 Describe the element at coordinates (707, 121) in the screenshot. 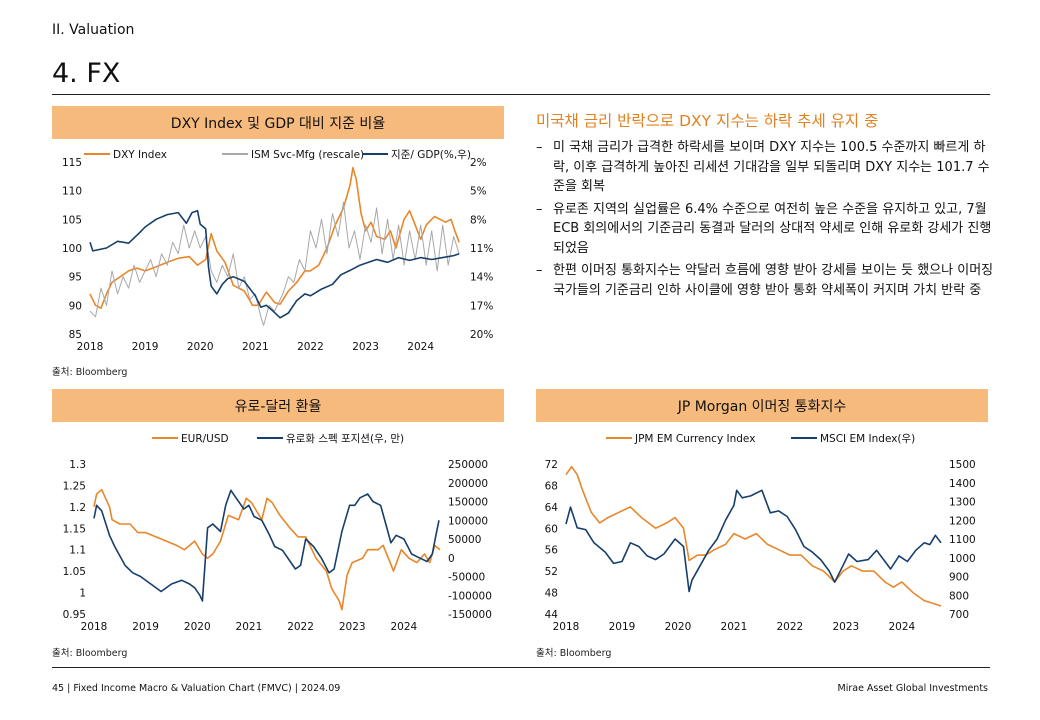

I see `commentary-title: 미국채 금리 반락으로 DXY 지수는 하락 추세 유지 중` at that location.